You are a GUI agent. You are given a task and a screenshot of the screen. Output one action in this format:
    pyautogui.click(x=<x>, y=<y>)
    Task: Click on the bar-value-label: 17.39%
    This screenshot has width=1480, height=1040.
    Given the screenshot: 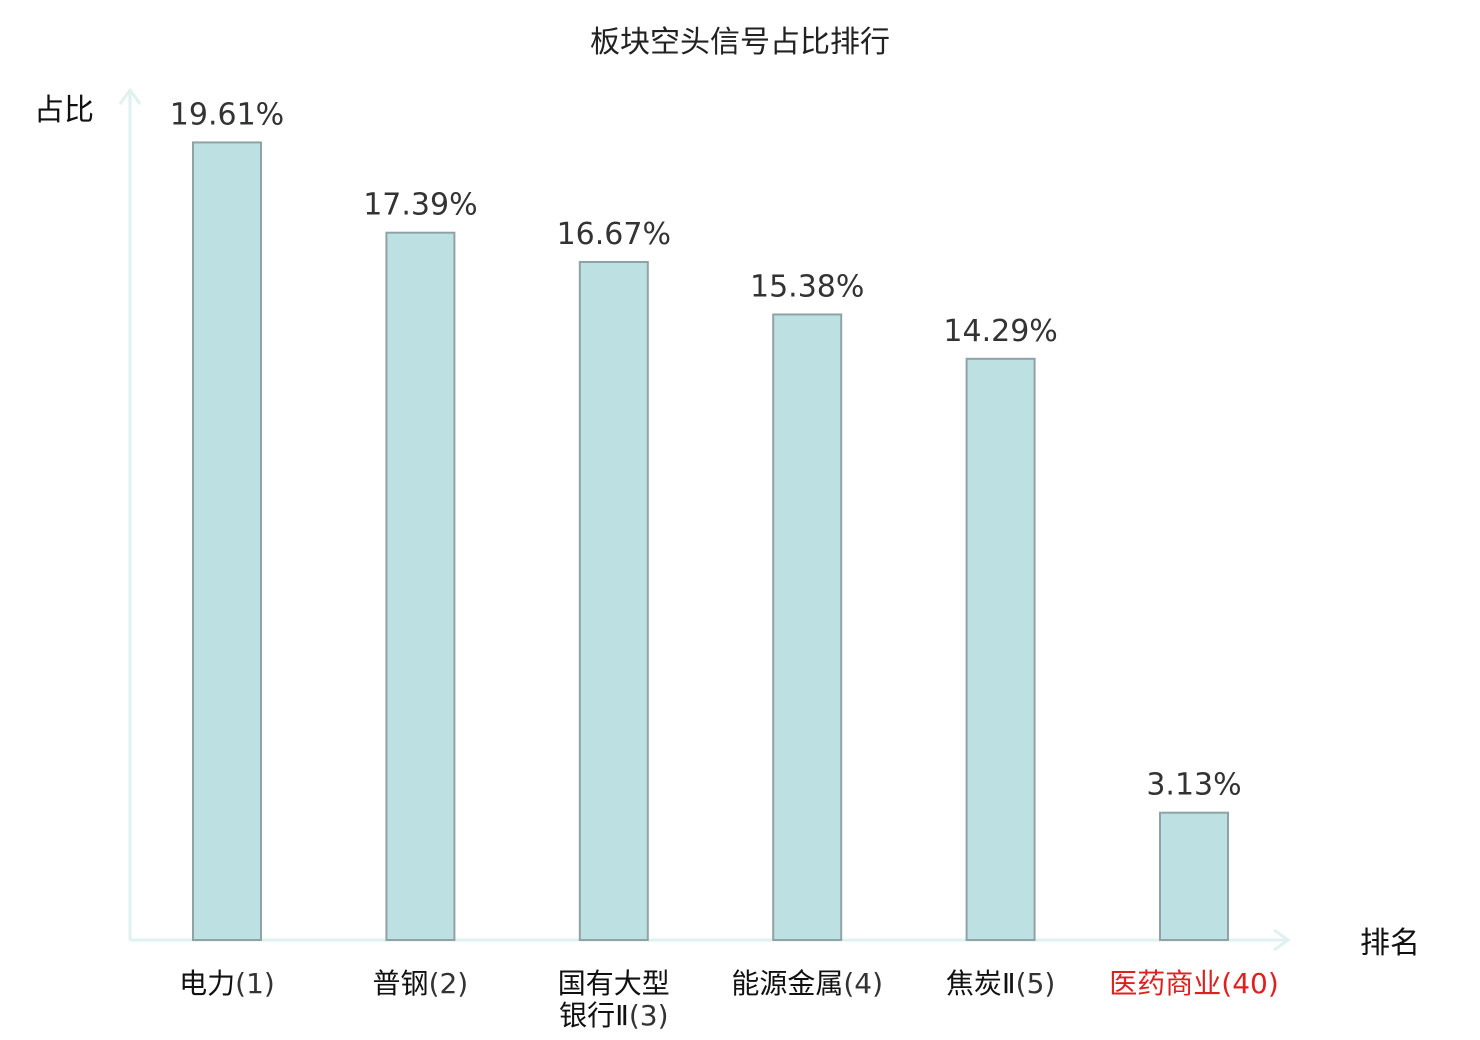 What is the action you would take?
    pyautogui.click(x=420, y=205)
    